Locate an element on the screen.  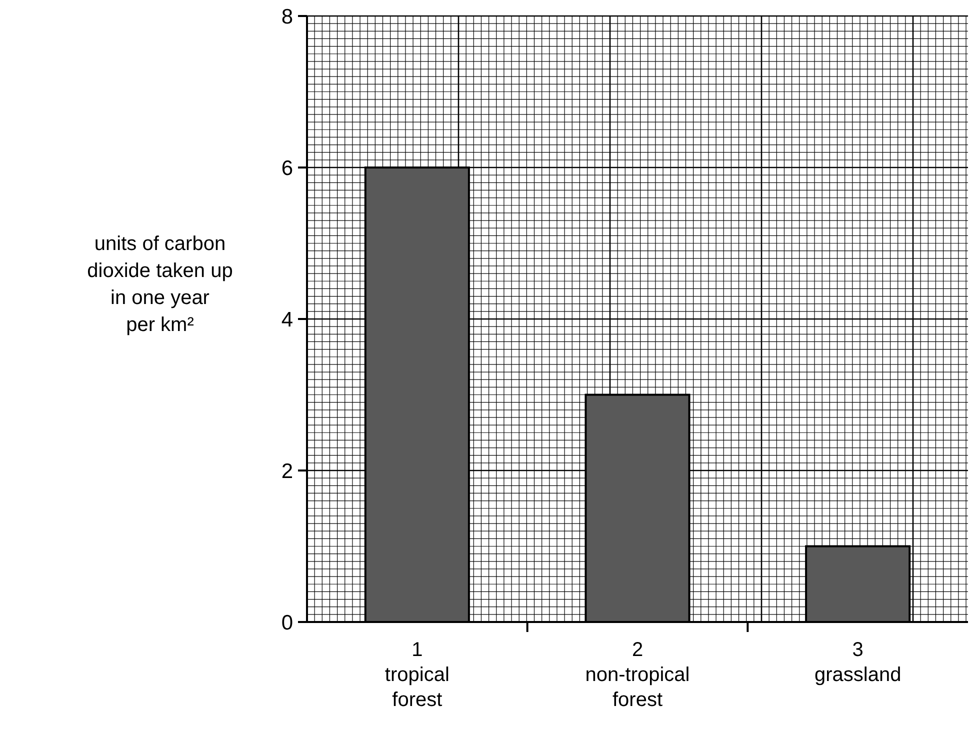
x-tick-label: 3 grassland is located at coordinates (858, 662).